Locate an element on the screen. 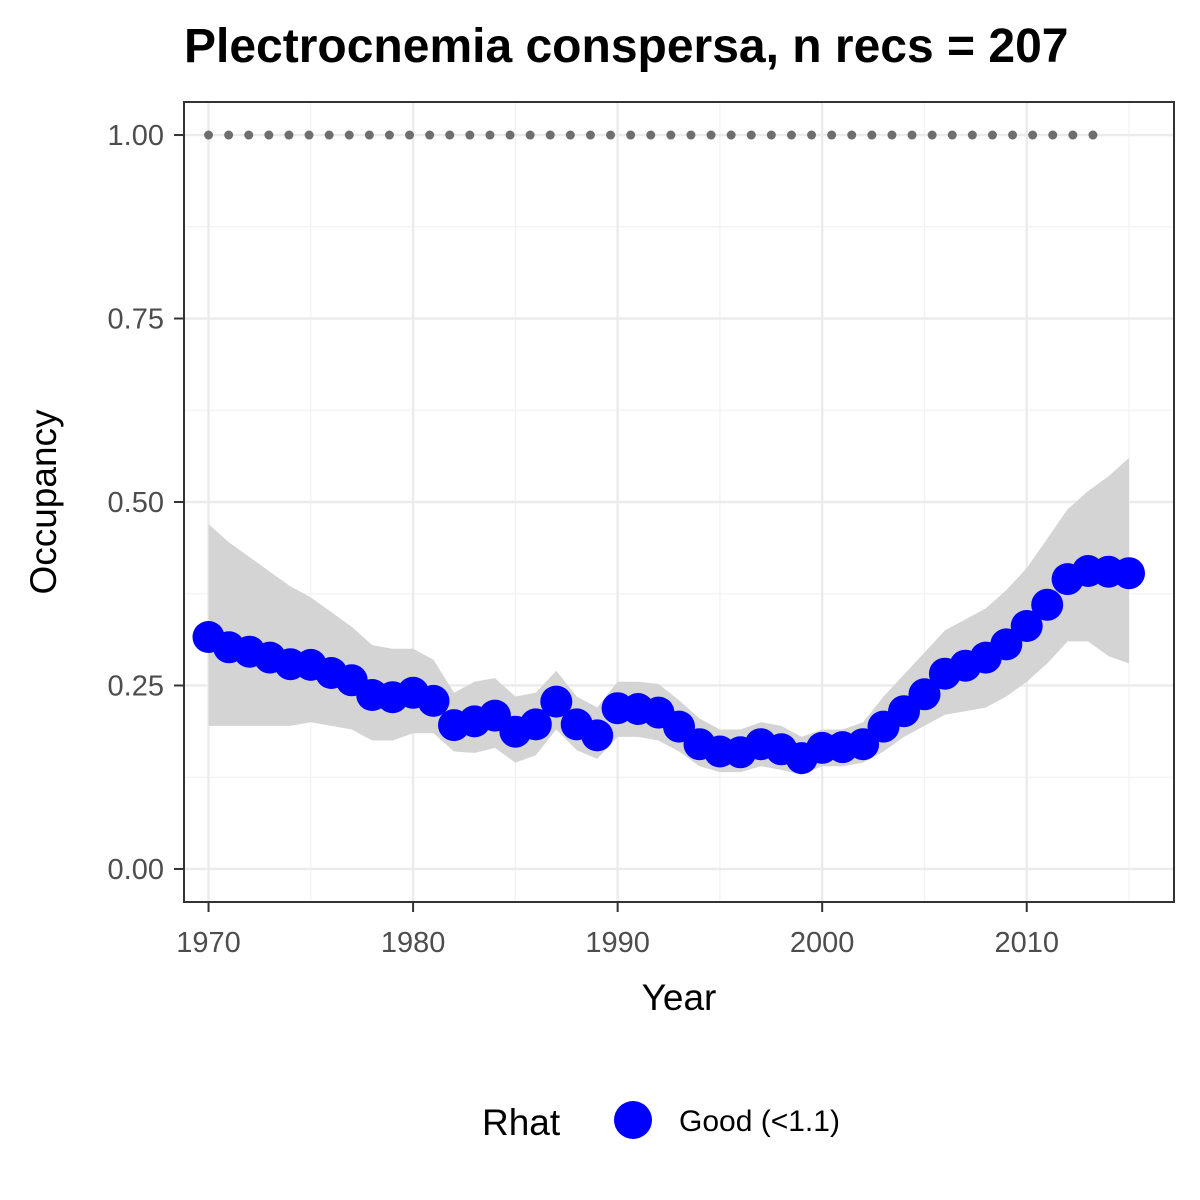 This screenshot has width=1200, height=1200. x-tick-label: 1980 is located at coordinates (413, 943).